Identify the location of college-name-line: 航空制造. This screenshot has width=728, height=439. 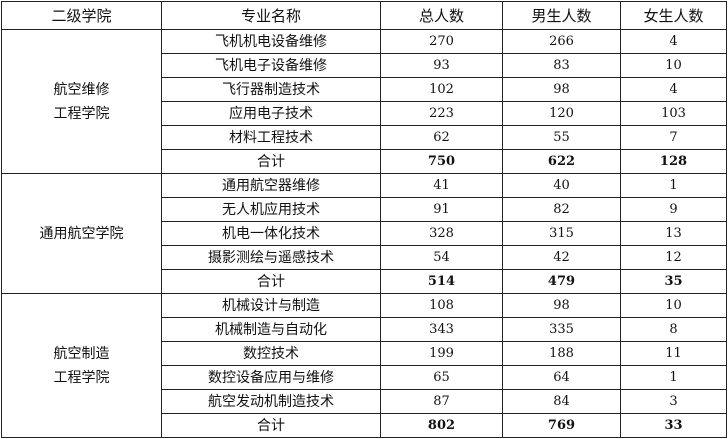
(81, 353).